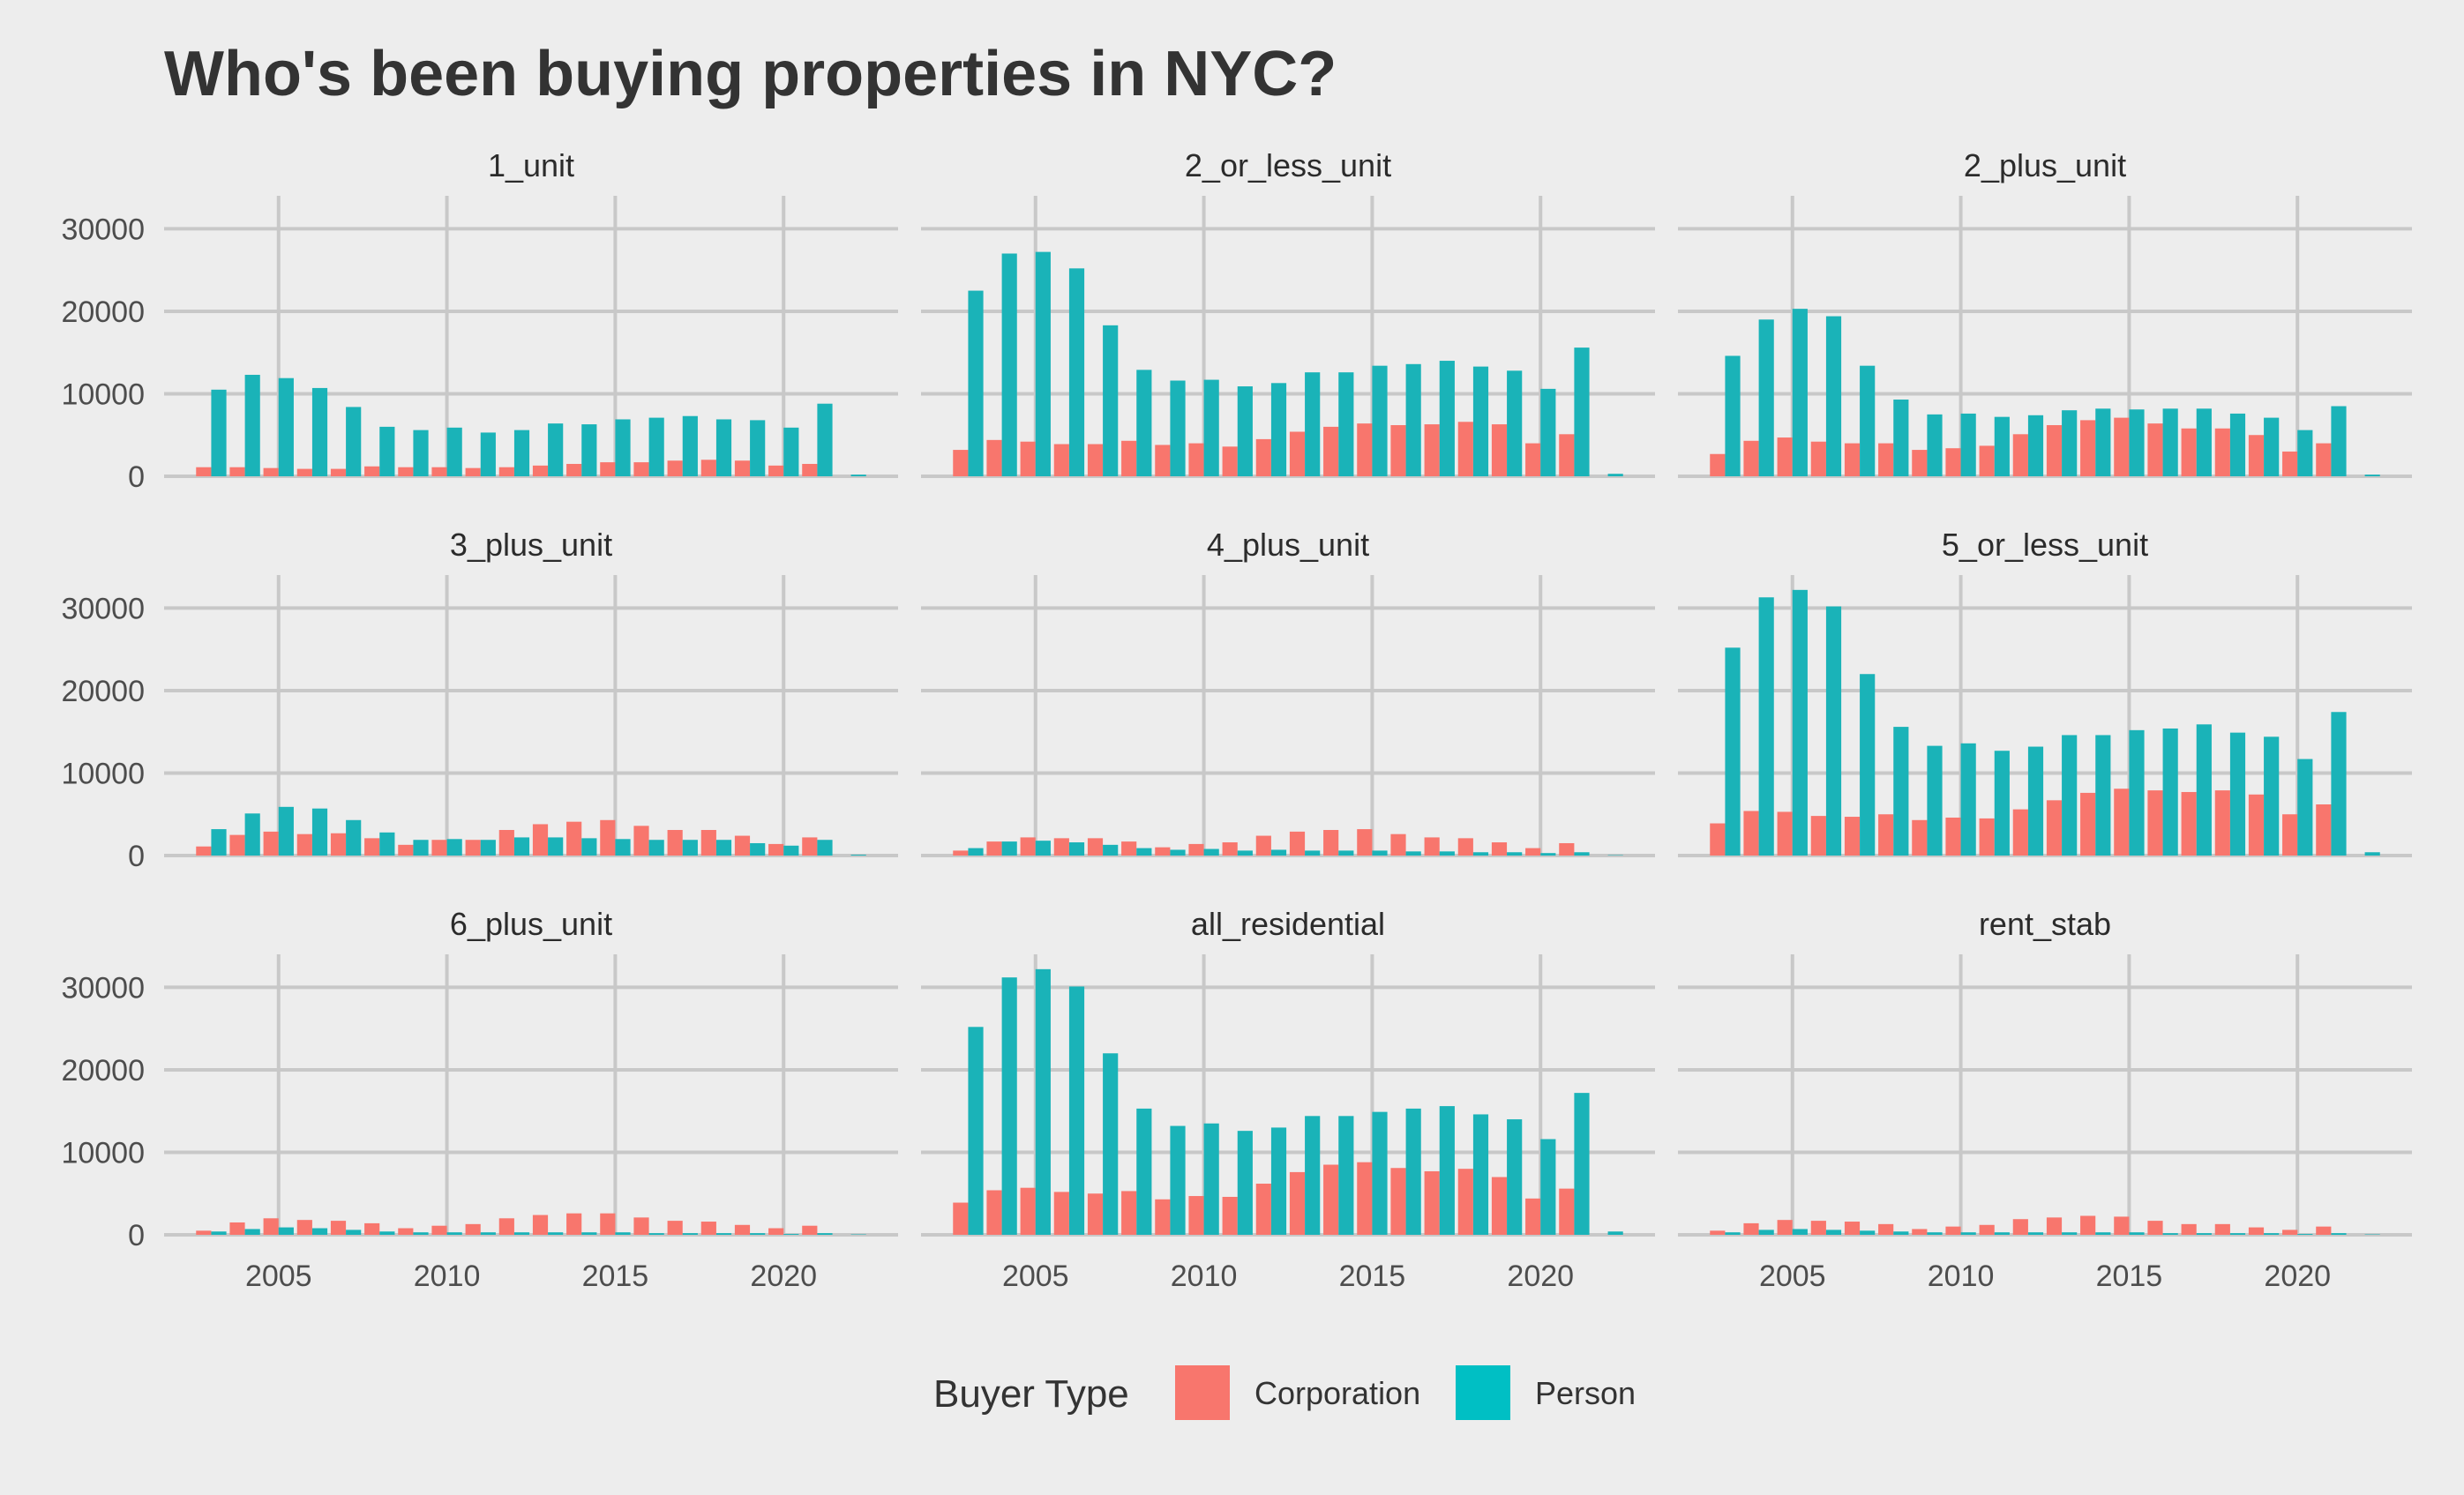 Image resolution: width=2464 pixels, height=1495 pixels. Describe the element at coordinates (2045, 165) in the screenshot. I see `facet-title: 2_plus_unit` at that location.